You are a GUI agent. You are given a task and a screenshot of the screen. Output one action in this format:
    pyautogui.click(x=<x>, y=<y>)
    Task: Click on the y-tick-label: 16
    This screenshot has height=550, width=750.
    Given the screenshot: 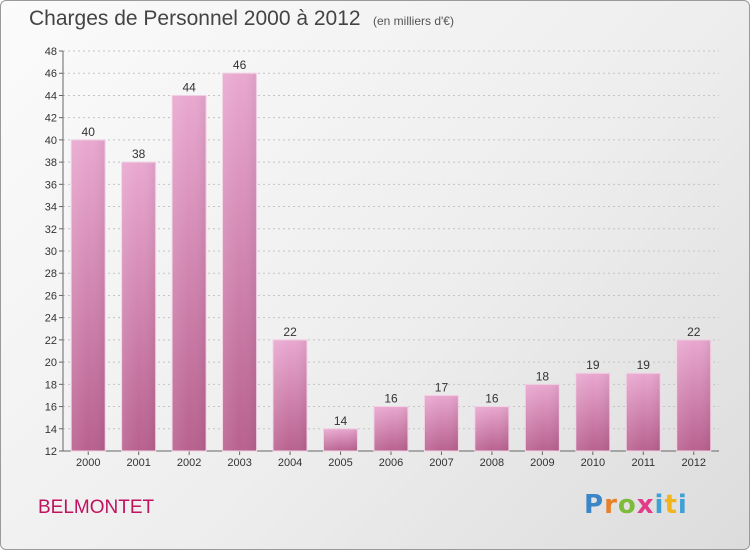 What is the action you would take?
    pyautogui.click(x=51, y=408)
    